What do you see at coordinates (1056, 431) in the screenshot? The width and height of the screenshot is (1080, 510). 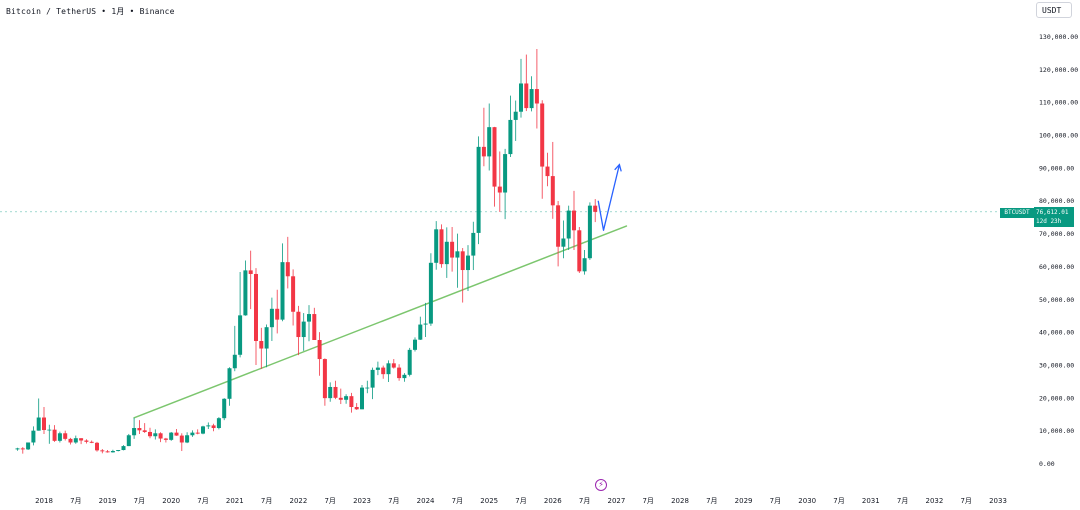 I see `price-tick-label: 10,000.00` at bounding box center [1056, 431].